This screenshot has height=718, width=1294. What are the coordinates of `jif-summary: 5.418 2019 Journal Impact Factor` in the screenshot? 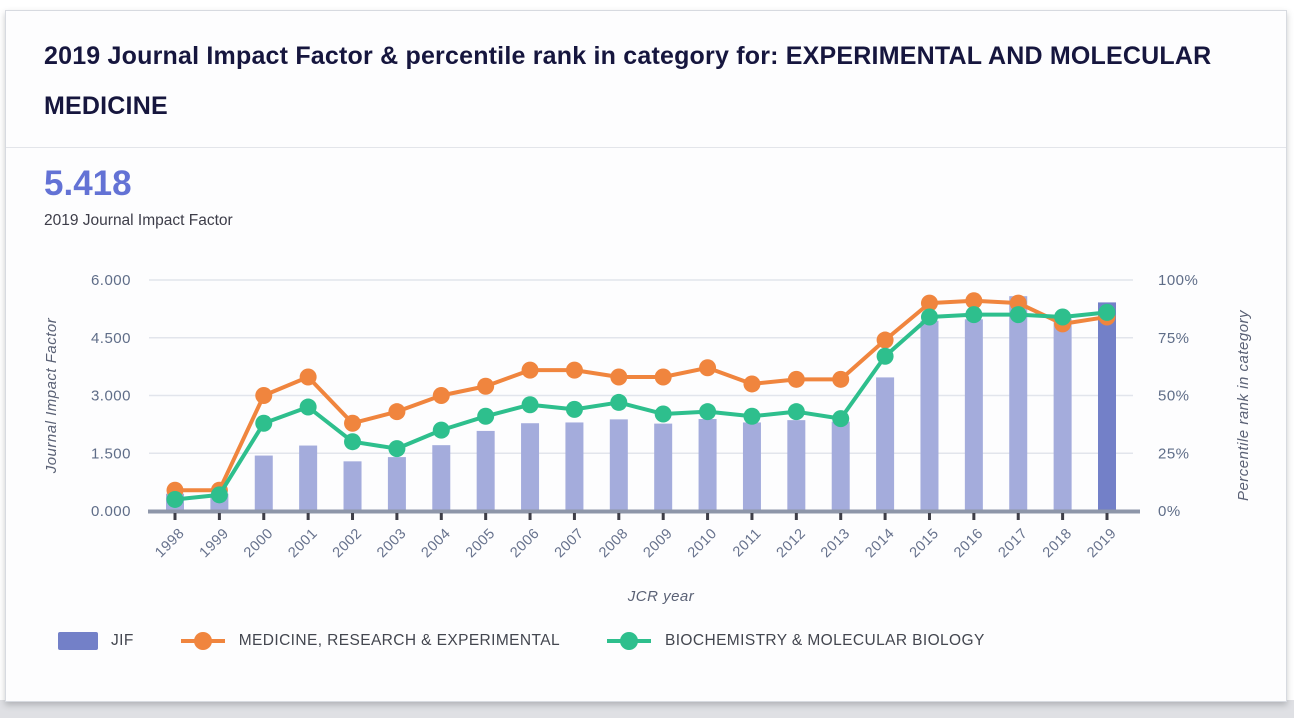 It's located at (646, 189).